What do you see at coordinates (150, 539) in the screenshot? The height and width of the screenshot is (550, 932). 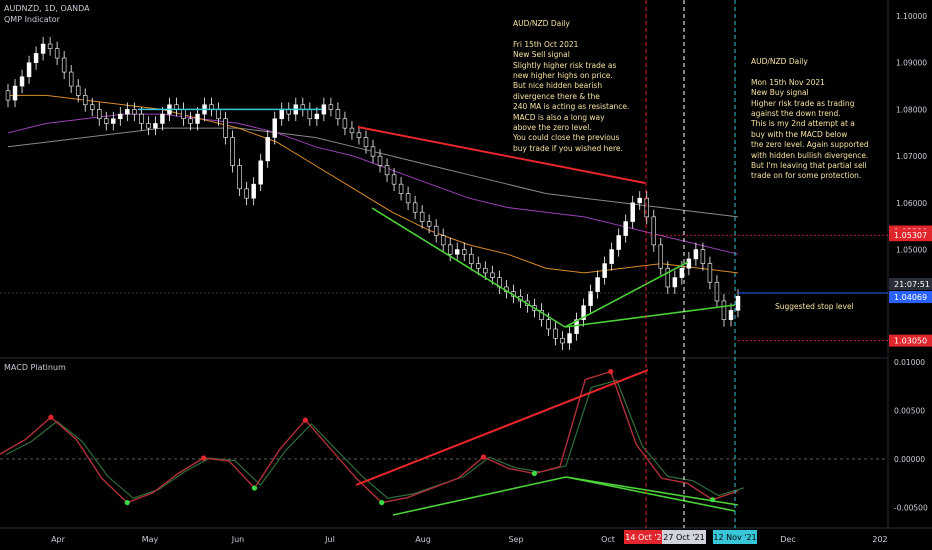 I see `time-tick-label: May` at bounding box center [150, 539].